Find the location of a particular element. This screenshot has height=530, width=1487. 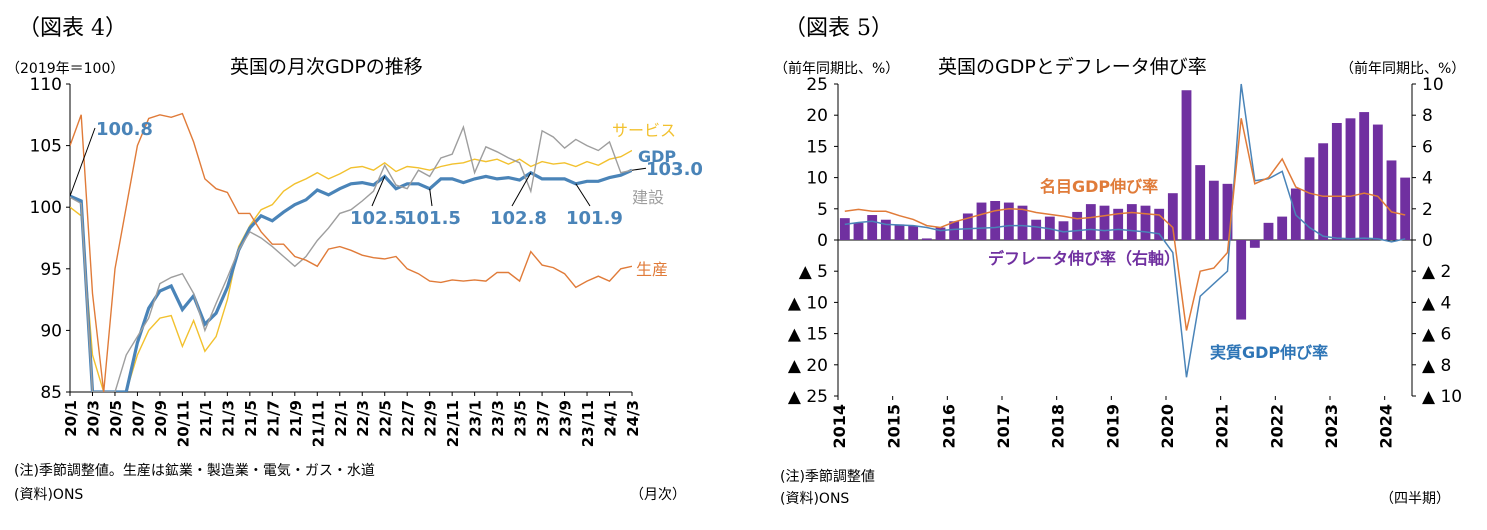

right-tick-label: ▲ 2 is located at coordinates (1436, 272).